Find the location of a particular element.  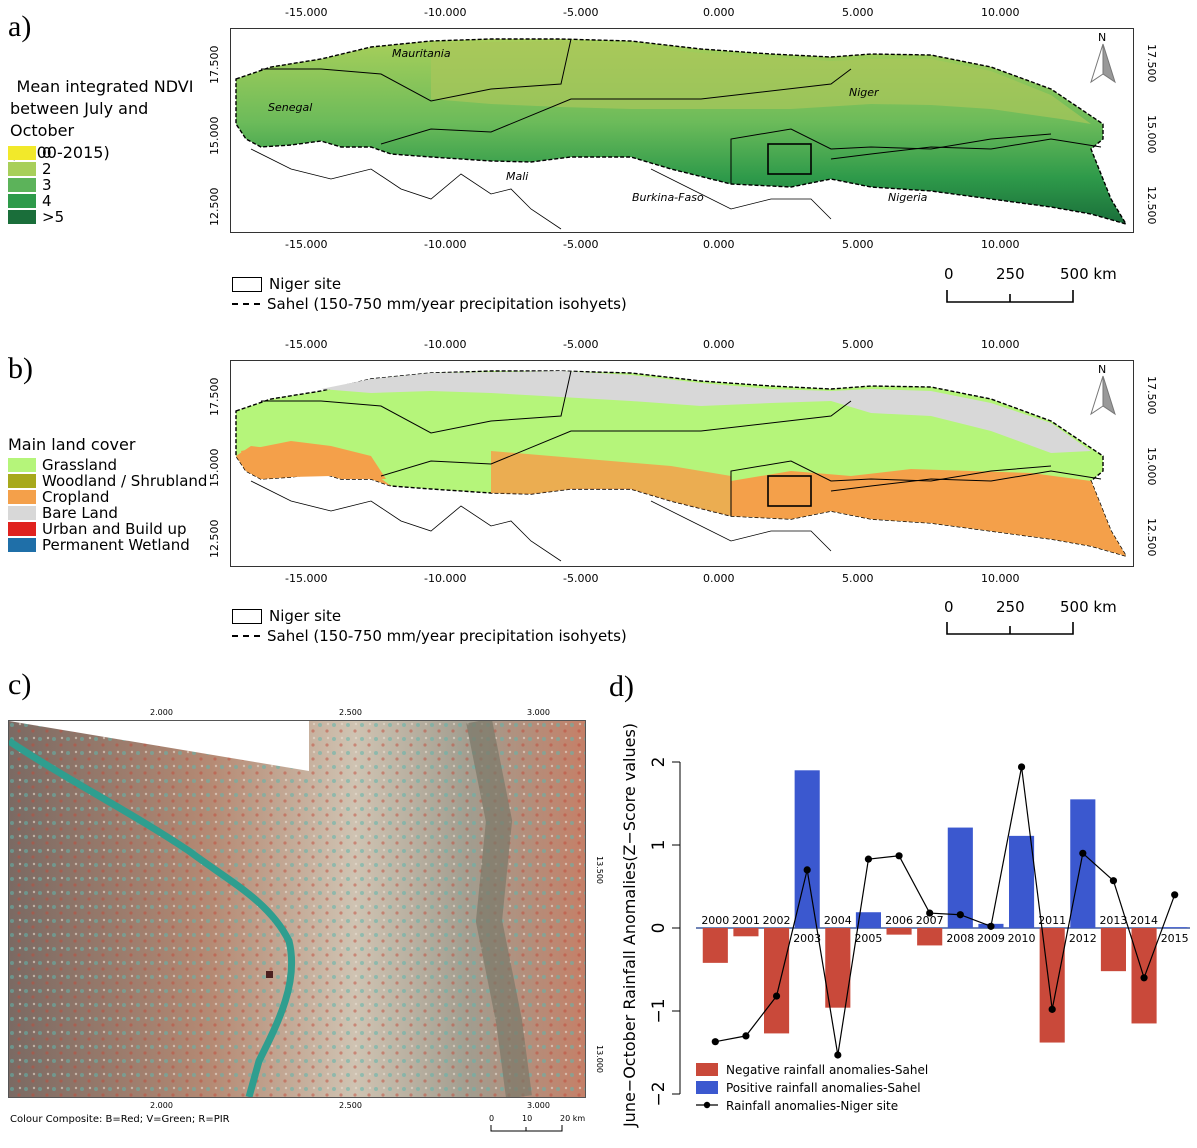

landcover-legend-title: Main land cover is located at coordinates (72, 444).